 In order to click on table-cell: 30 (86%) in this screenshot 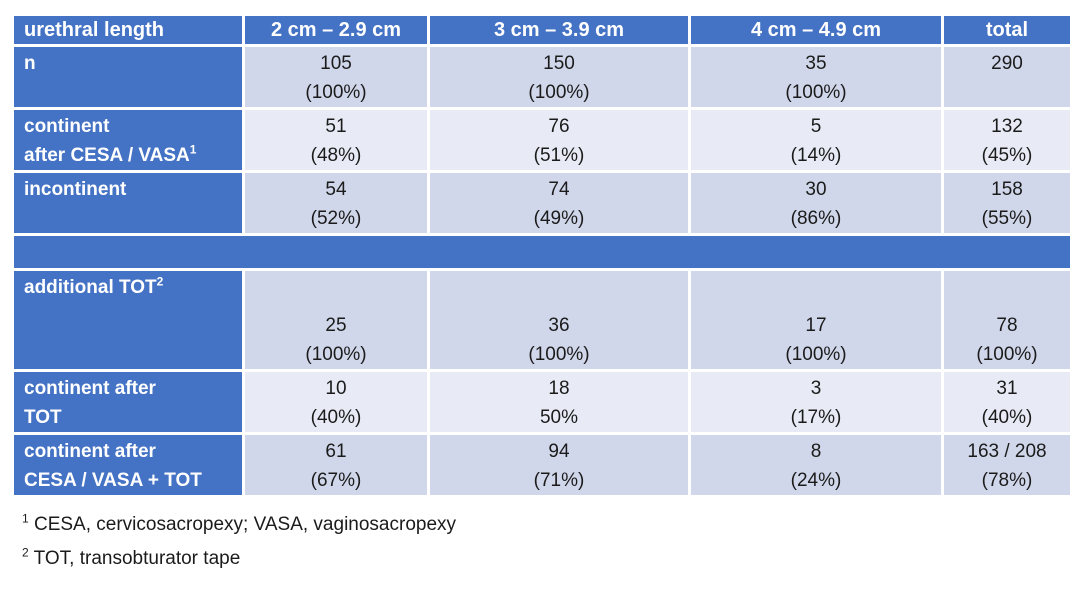, I will do `click(816, 203)`.